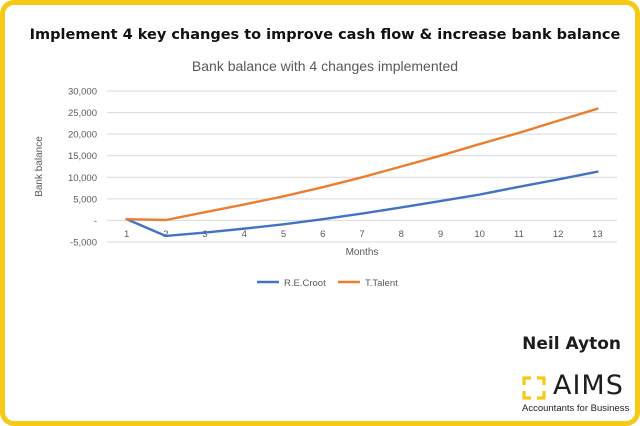  I want to click on y-tick-label: 20,000, so click(82, 135).